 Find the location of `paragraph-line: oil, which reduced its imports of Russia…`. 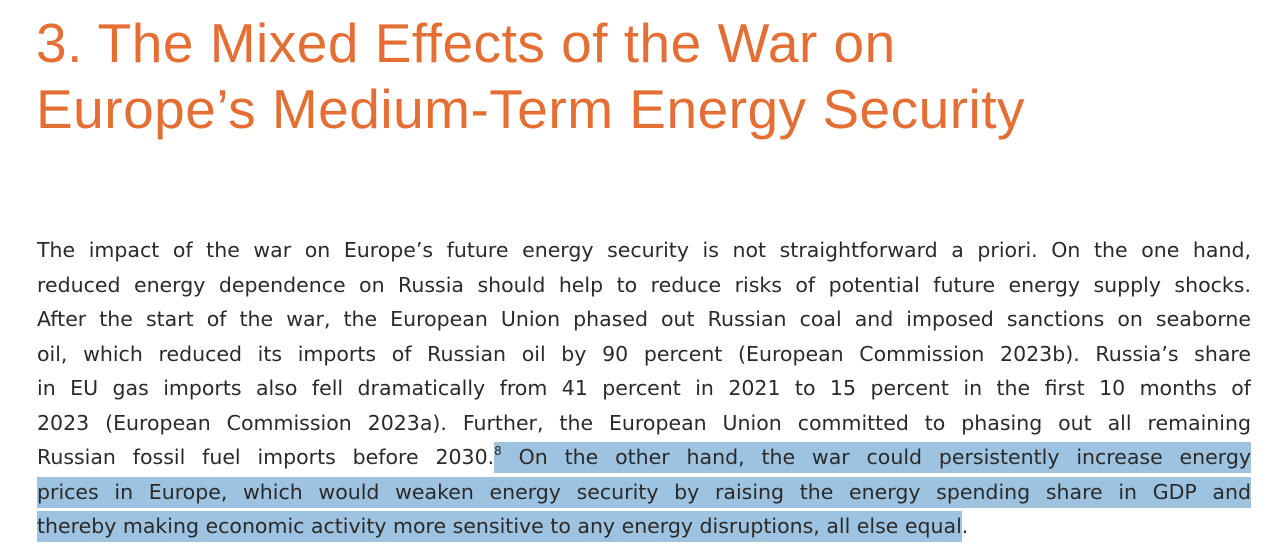

paragraph-line: oil, which reduced its imports of Russia… is located at coordinates (644, 353).